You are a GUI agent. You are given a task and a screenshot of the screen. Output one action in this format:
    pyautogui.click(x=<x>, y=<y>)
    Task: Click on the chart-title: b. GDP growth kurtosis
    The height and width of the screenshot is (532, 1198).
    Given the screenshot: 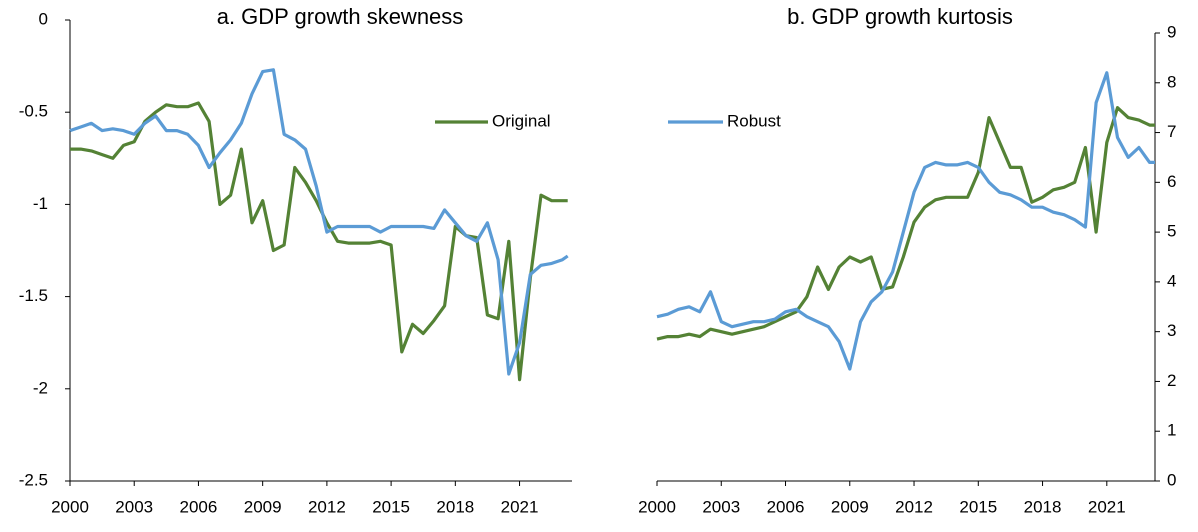 What is the action you would take?
    pyautogui.click(x=900, y=16)
    